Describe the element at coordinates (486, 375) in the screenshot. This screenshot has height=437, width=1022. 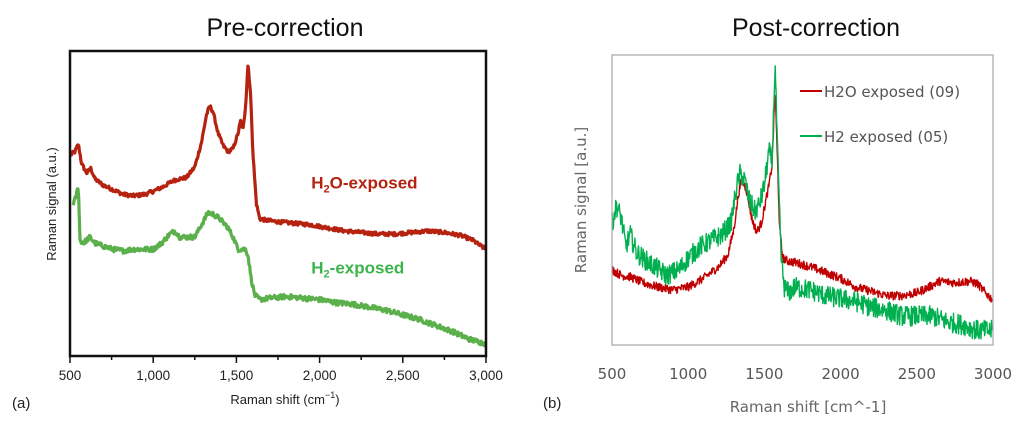
I see `x-tick-label: 3,000` at that location.